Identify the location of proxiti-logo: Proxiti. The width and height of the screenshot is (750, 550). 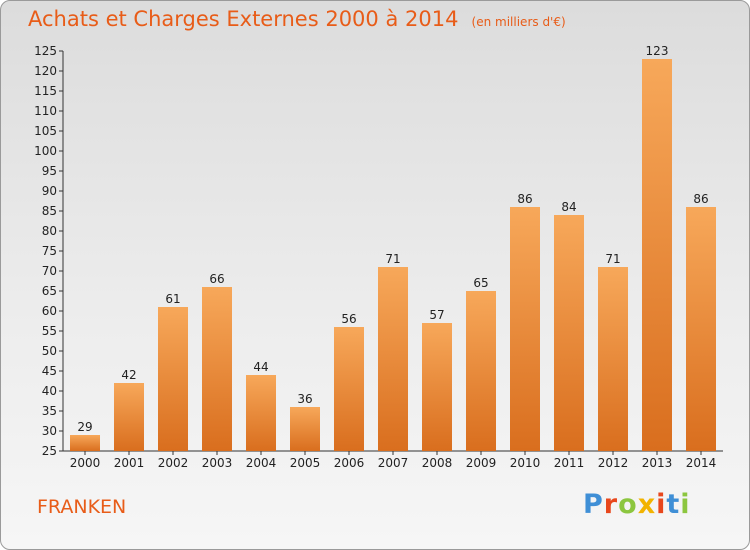
(637, 504).